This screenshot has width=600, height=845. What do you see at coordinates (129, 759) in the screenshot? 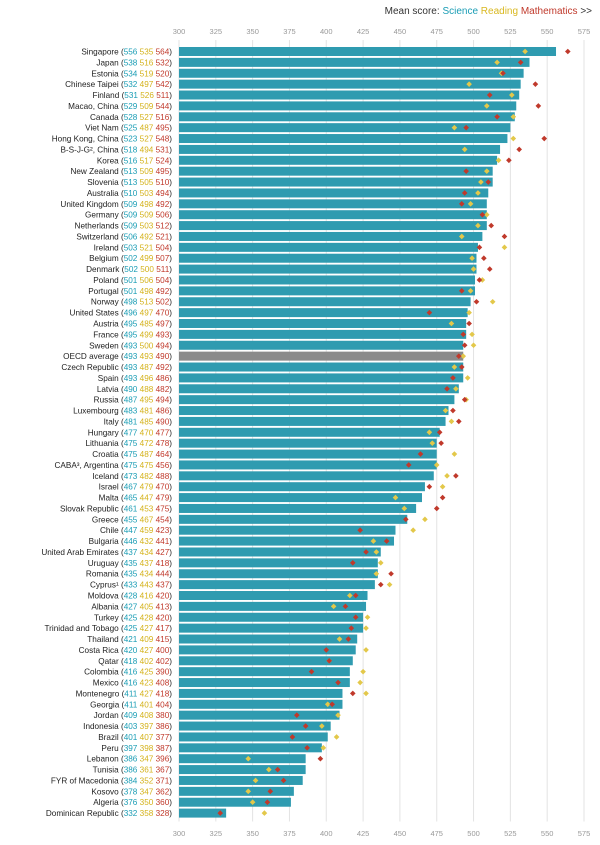
I see `row-label: Lebanon (386 347 396)` at bounding box center [129, 759].